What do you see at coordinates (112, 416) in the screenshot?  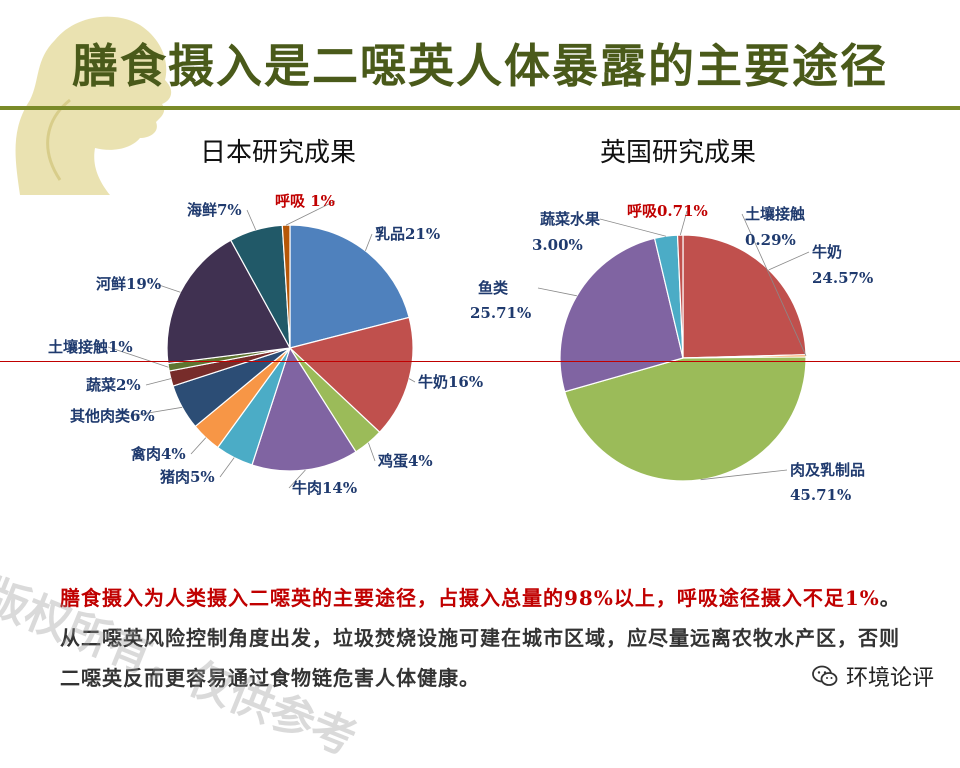 I see `slice-label-jp-6: 其他肉类6%` at bounding box center [112, 416].